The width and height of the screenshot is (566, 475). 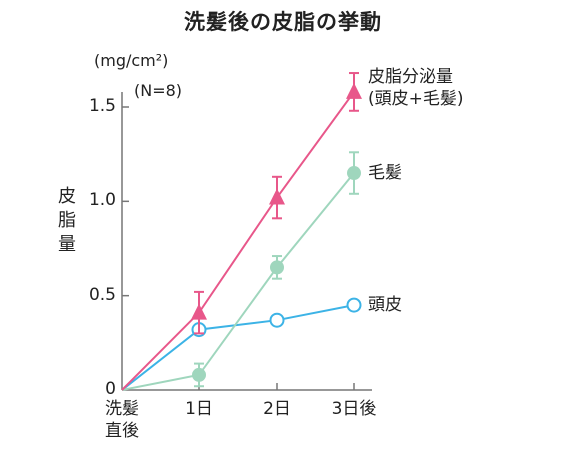 What do you see at coordinates (199, 409) in the screenshot?
I see `x-tick-label: 1日` at bounding box center [199, 409].